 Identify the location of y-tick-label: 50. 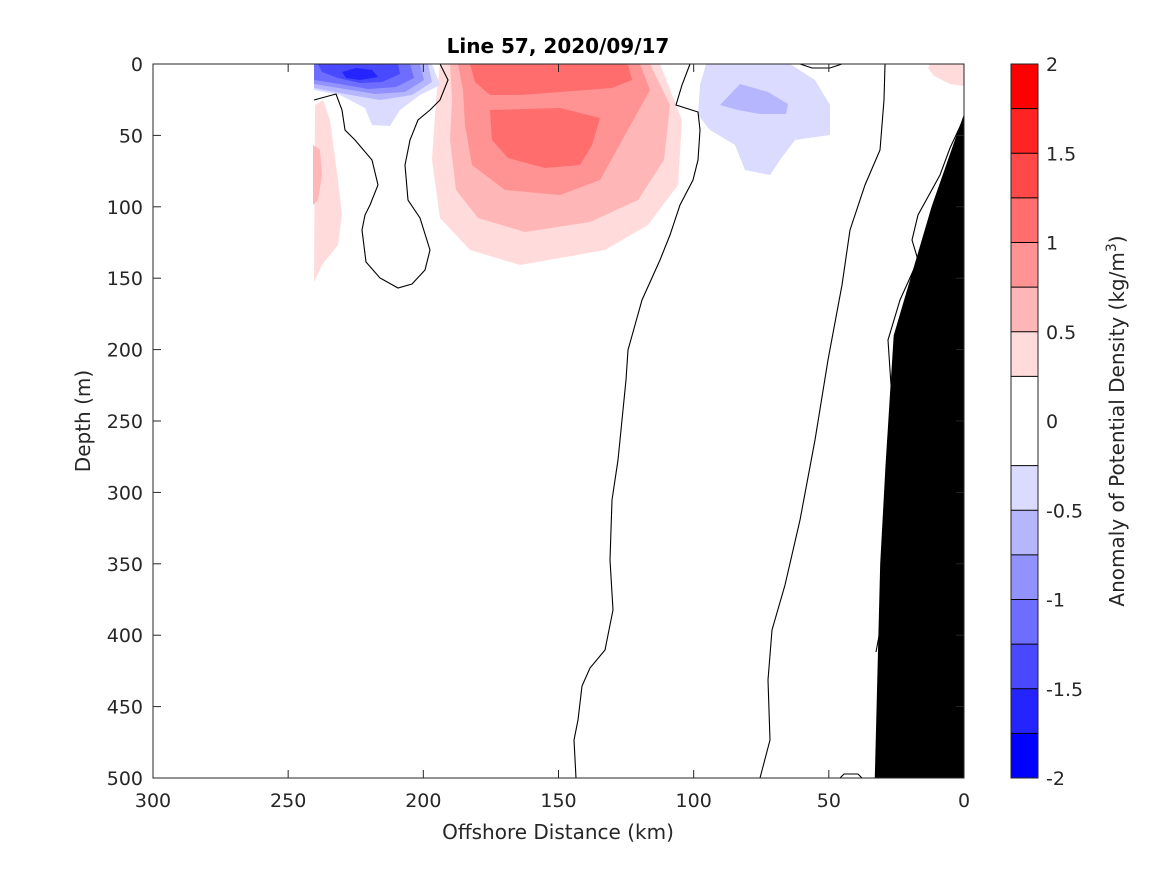
(131, 136).